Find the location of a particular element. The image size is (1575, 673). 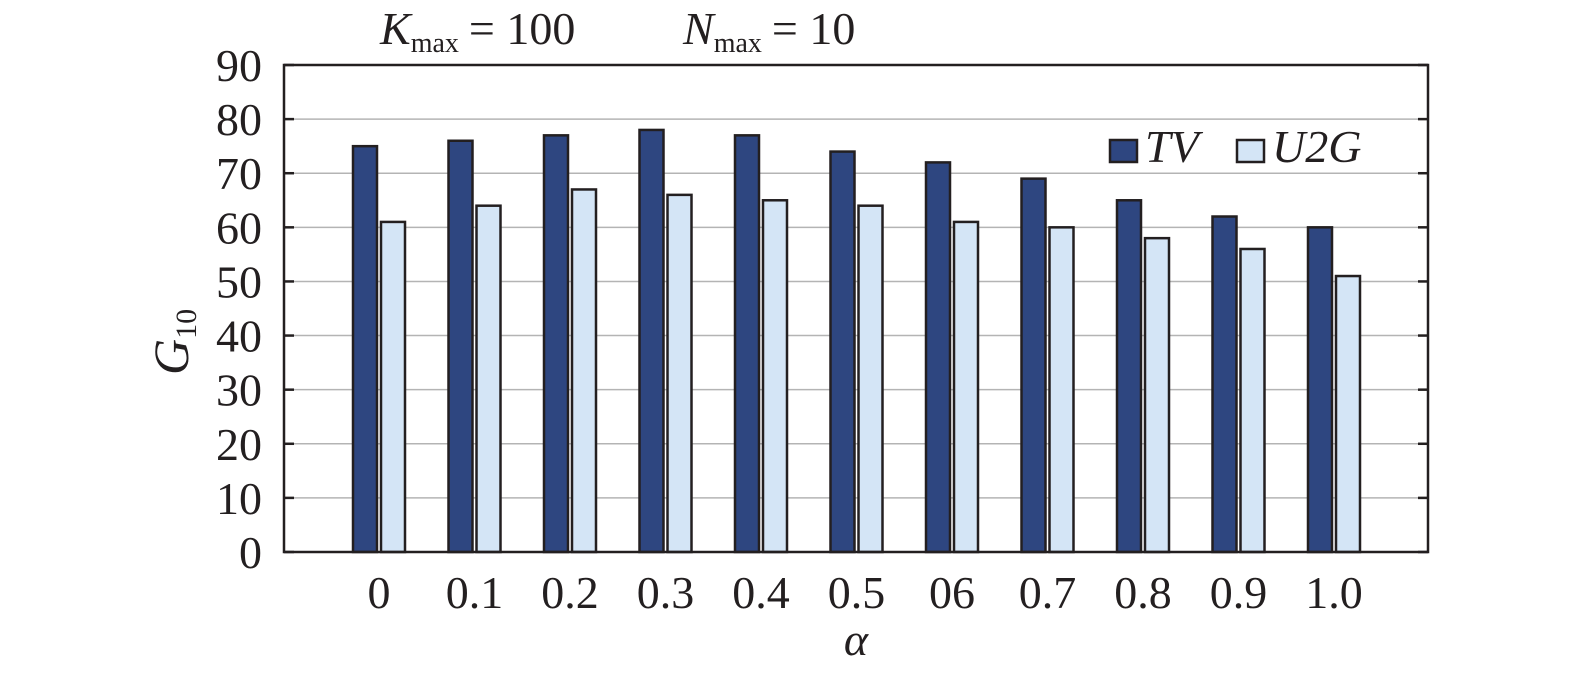

legend-swatch-tv is located at coordinates (1123, 151).